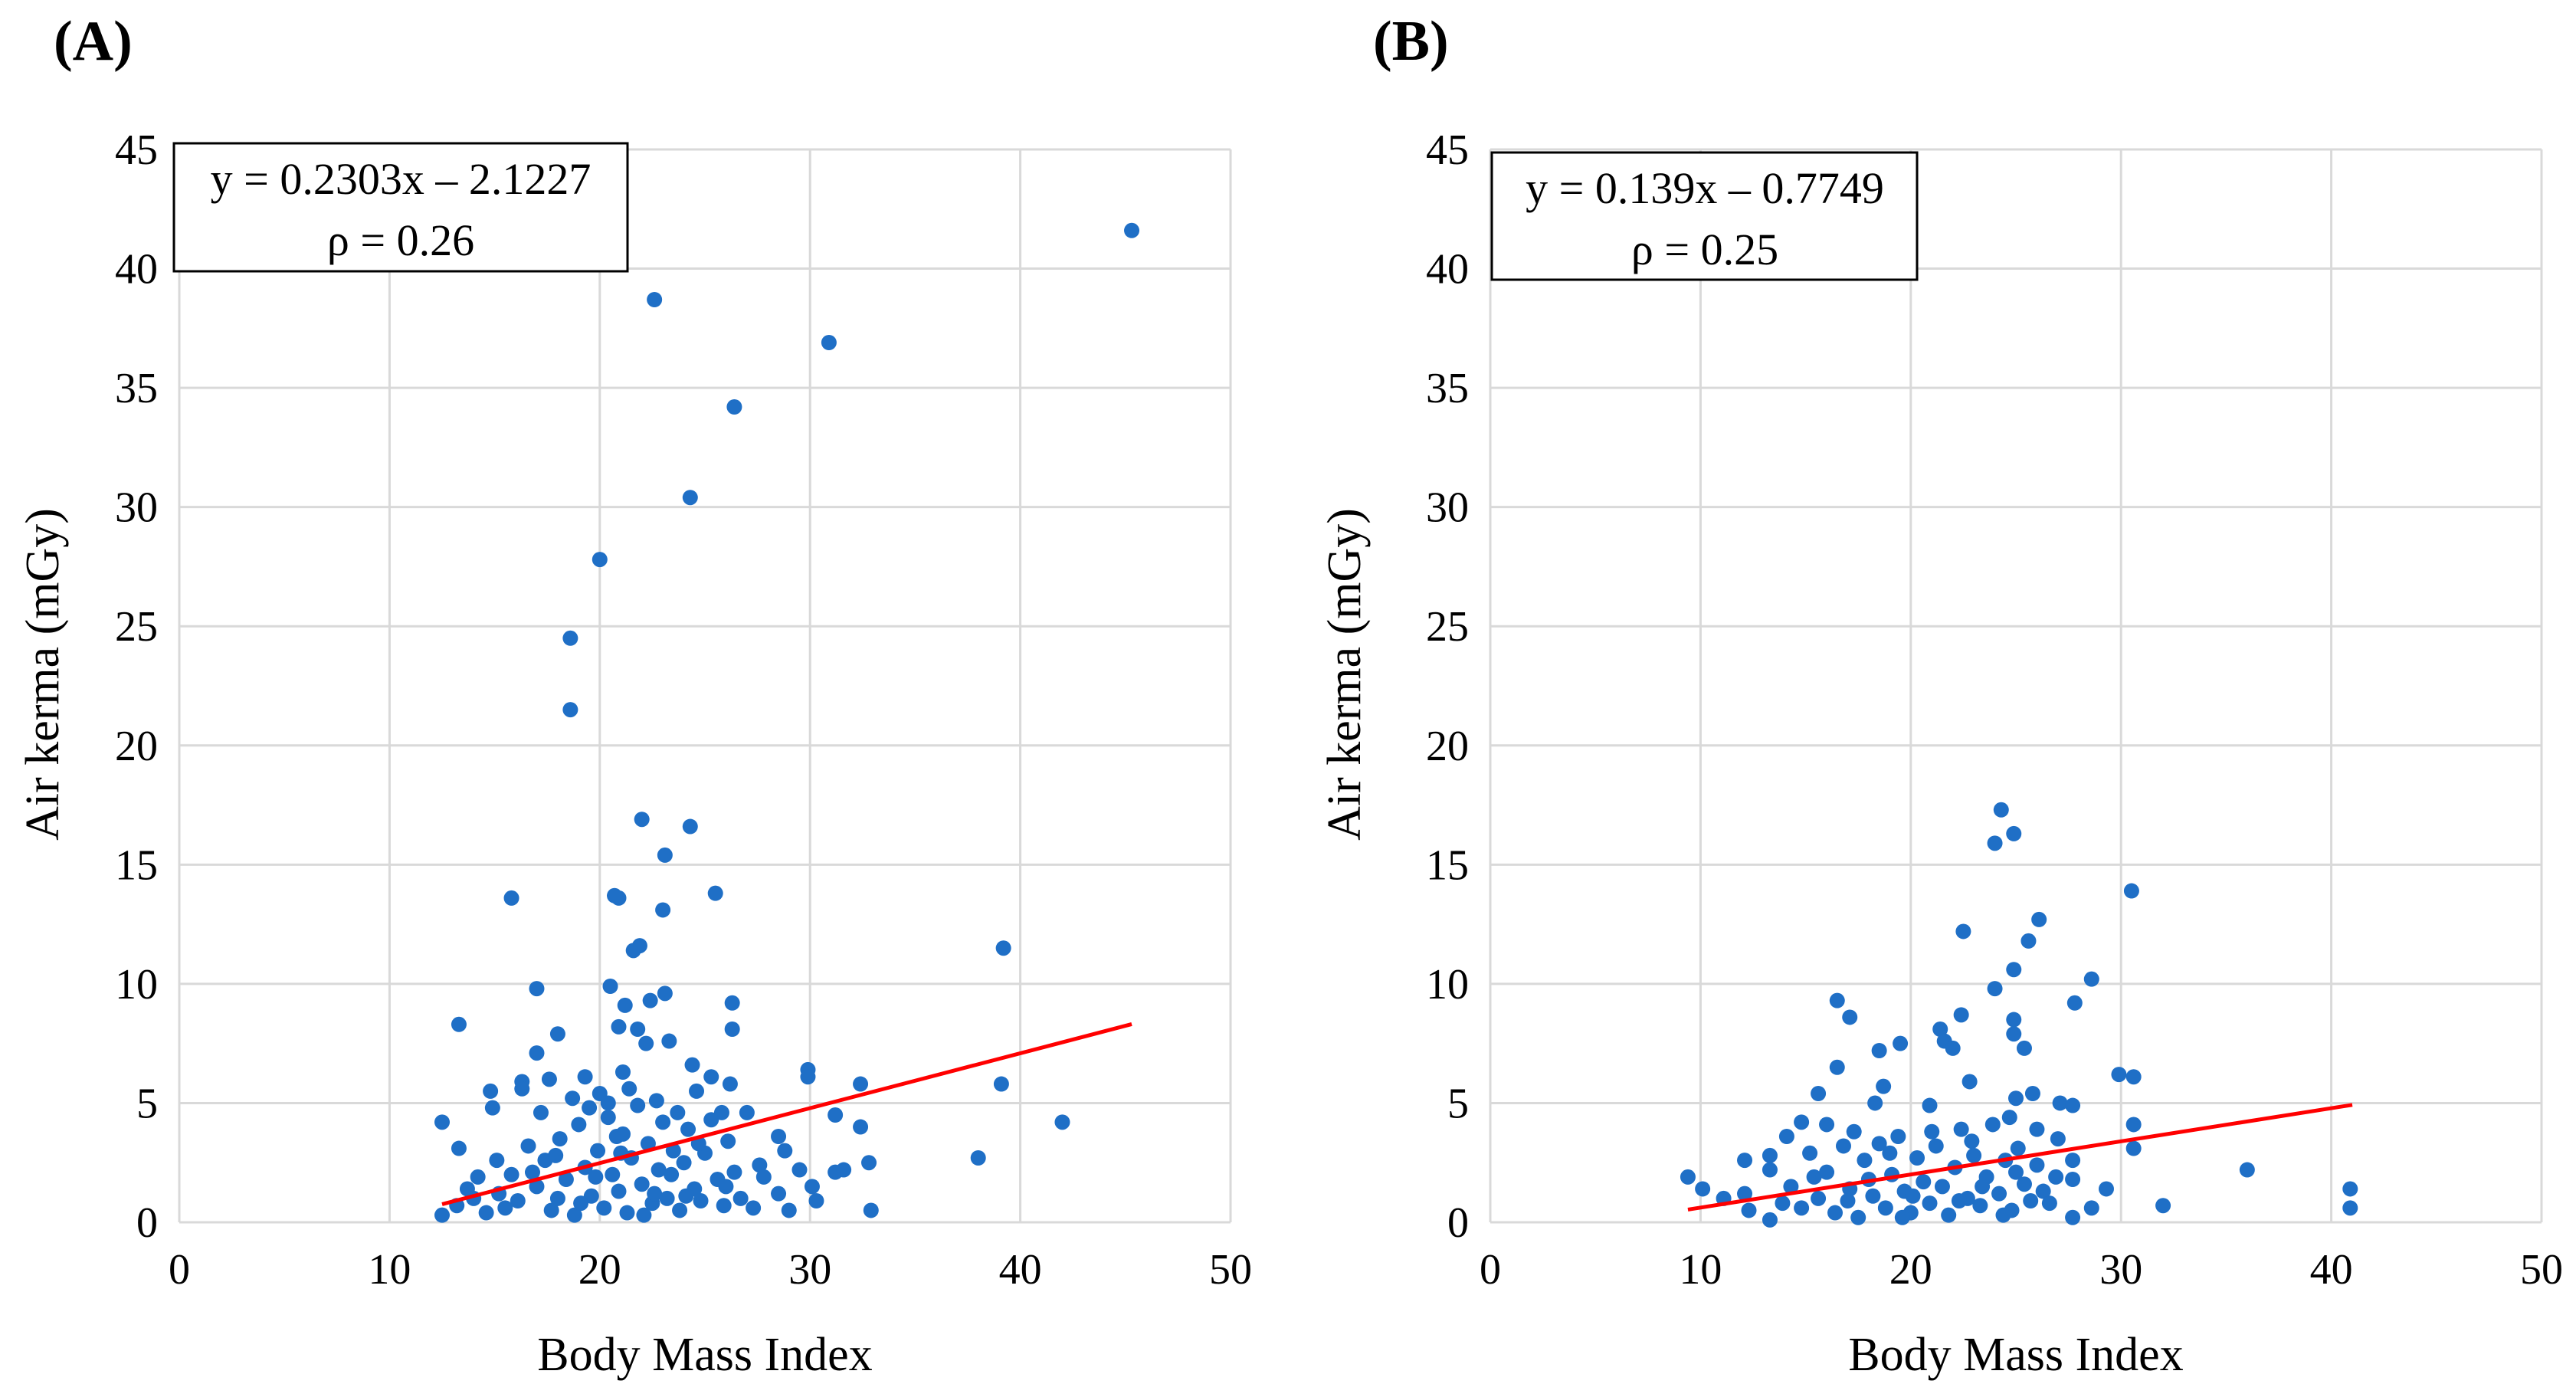  Describe the element at coordinates (1448, 150) in the screenshot. I see `y-tick-label: 45` at that location.